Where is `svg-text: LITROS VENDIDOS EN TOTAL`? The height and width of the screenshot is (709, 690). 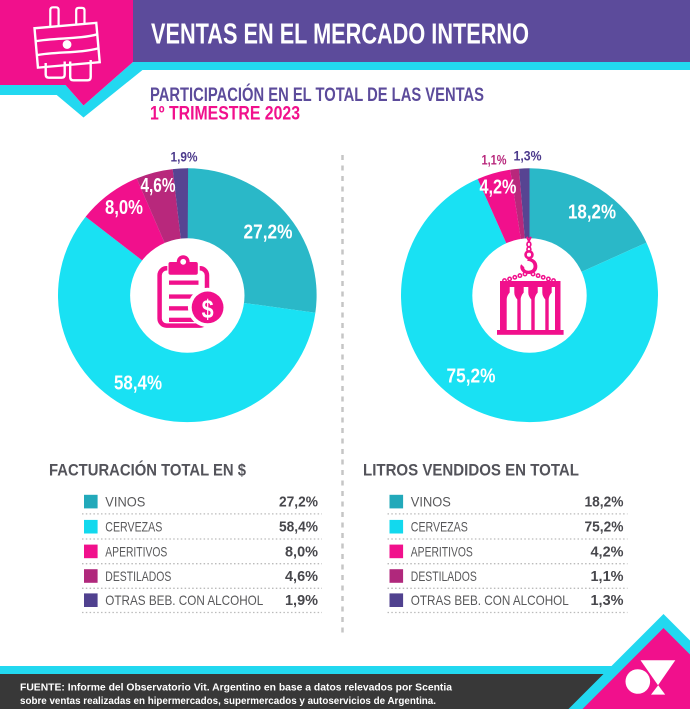 svg-text: LITROS VENDIDOS EN TOTAL is located at coordinates (471, 471).